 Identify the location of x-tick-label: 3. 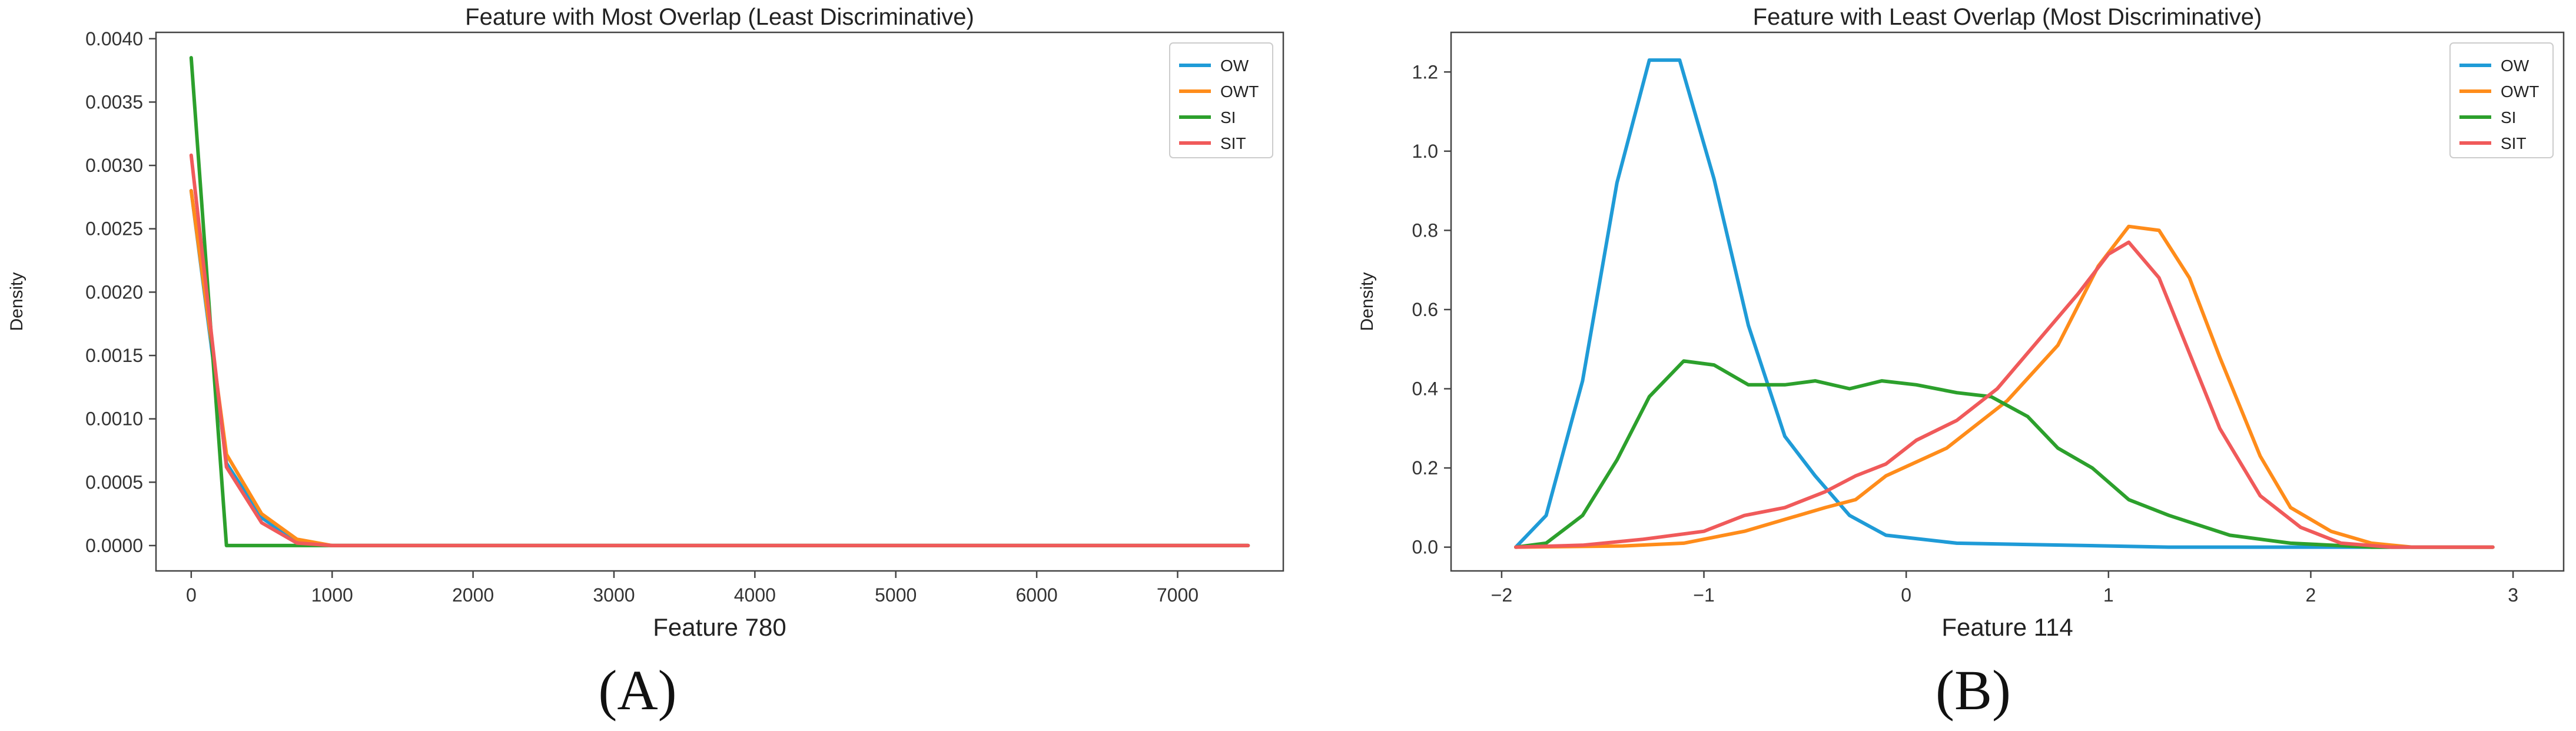
(2513, 595).